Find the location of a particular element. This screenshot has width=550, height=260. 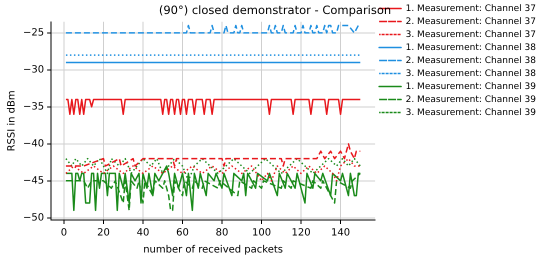

x-tick-label: 120 is located at coordinates (301, 233).